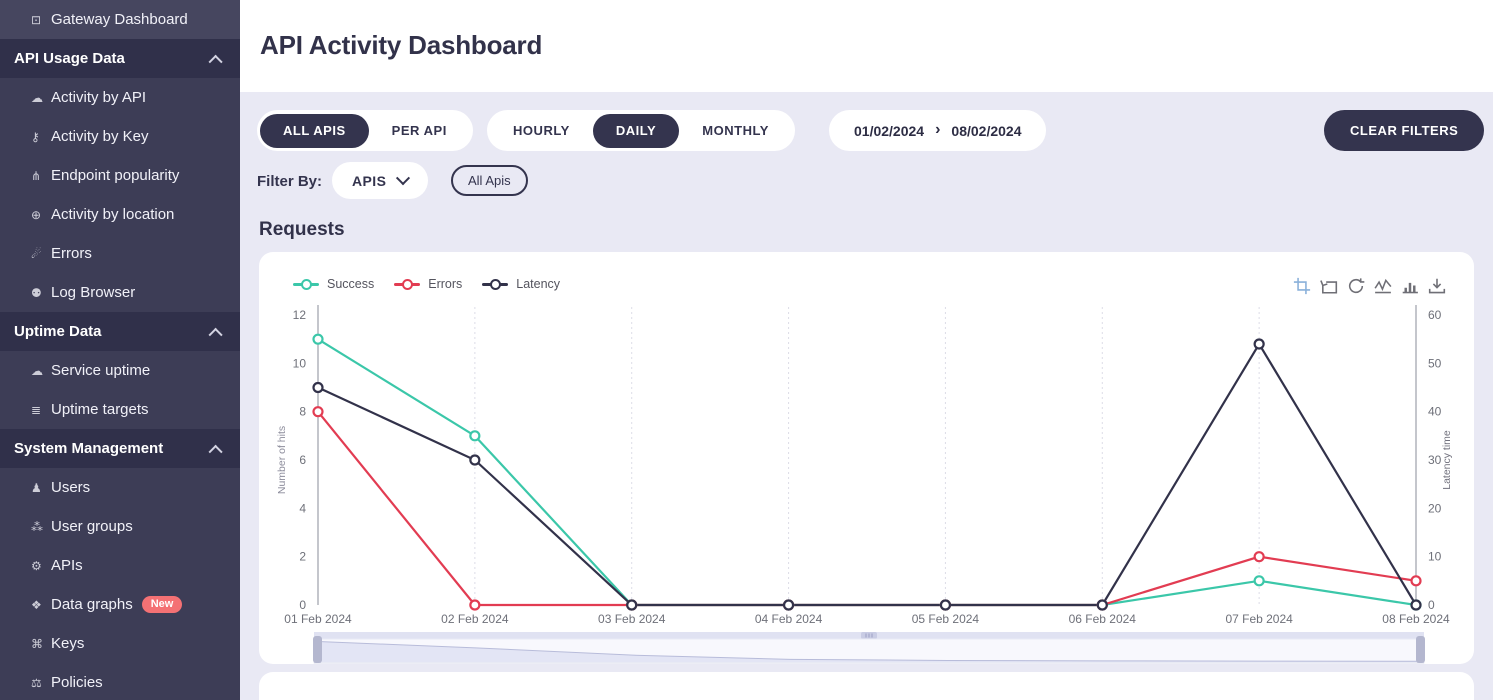  Describe the element at coordinates (889, 130) in the screenshot. I see `date-from: 01/02/2024` at that location.